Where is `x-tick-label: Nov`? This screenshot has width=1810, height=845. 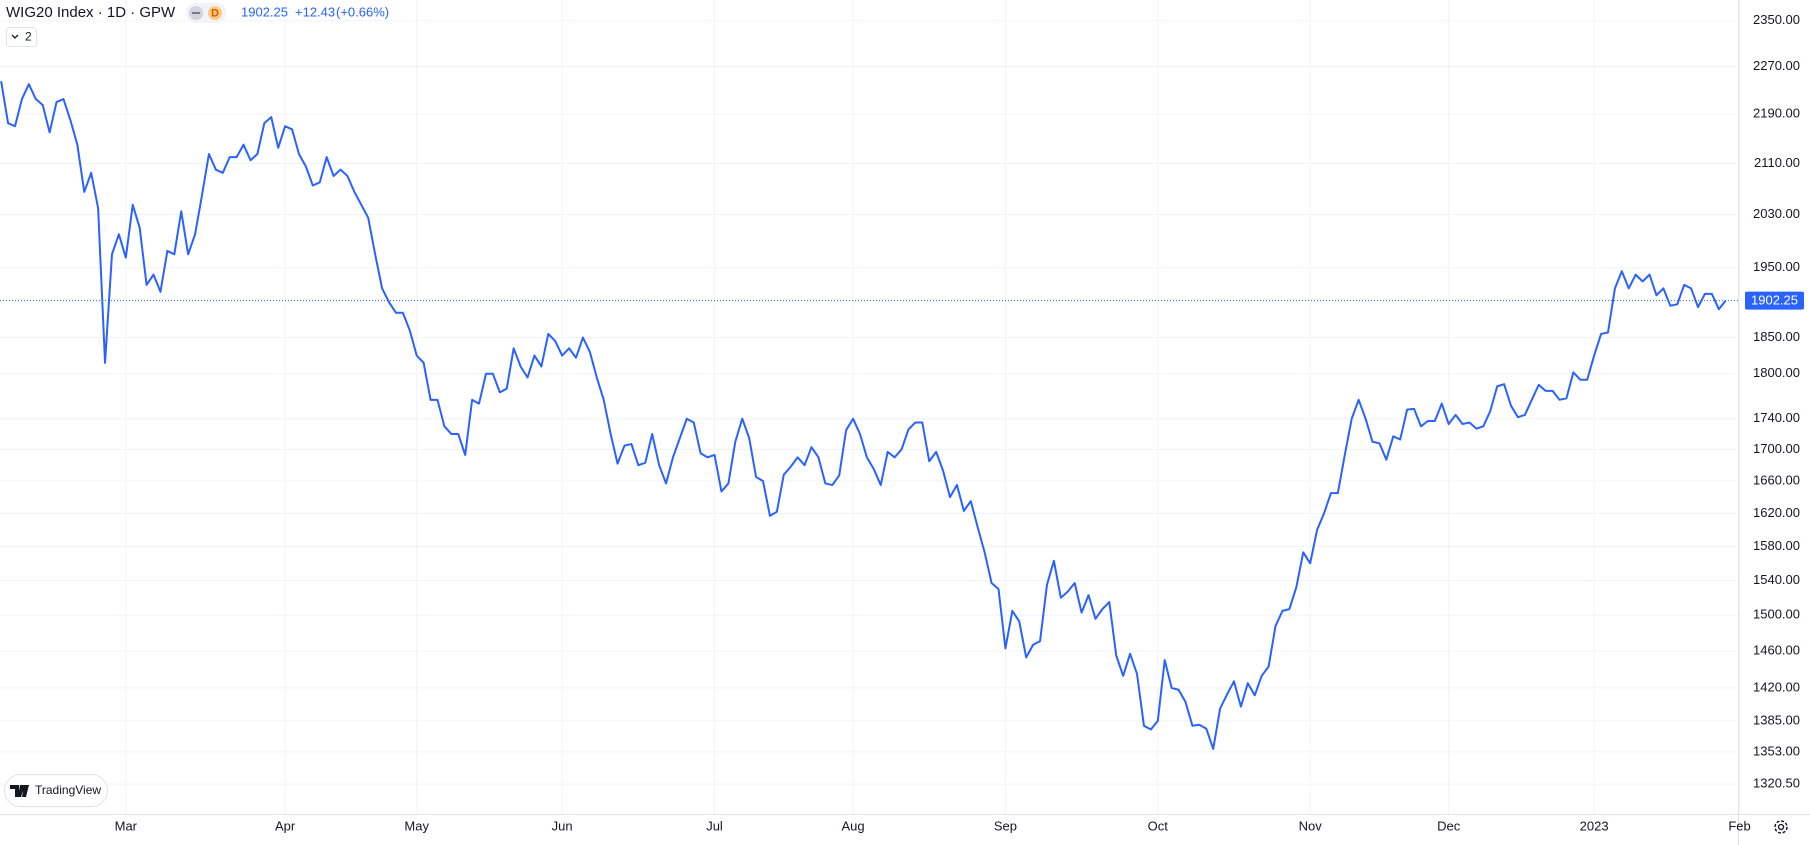
x-tick-label: Nov is located at coordinates (1311, 825).